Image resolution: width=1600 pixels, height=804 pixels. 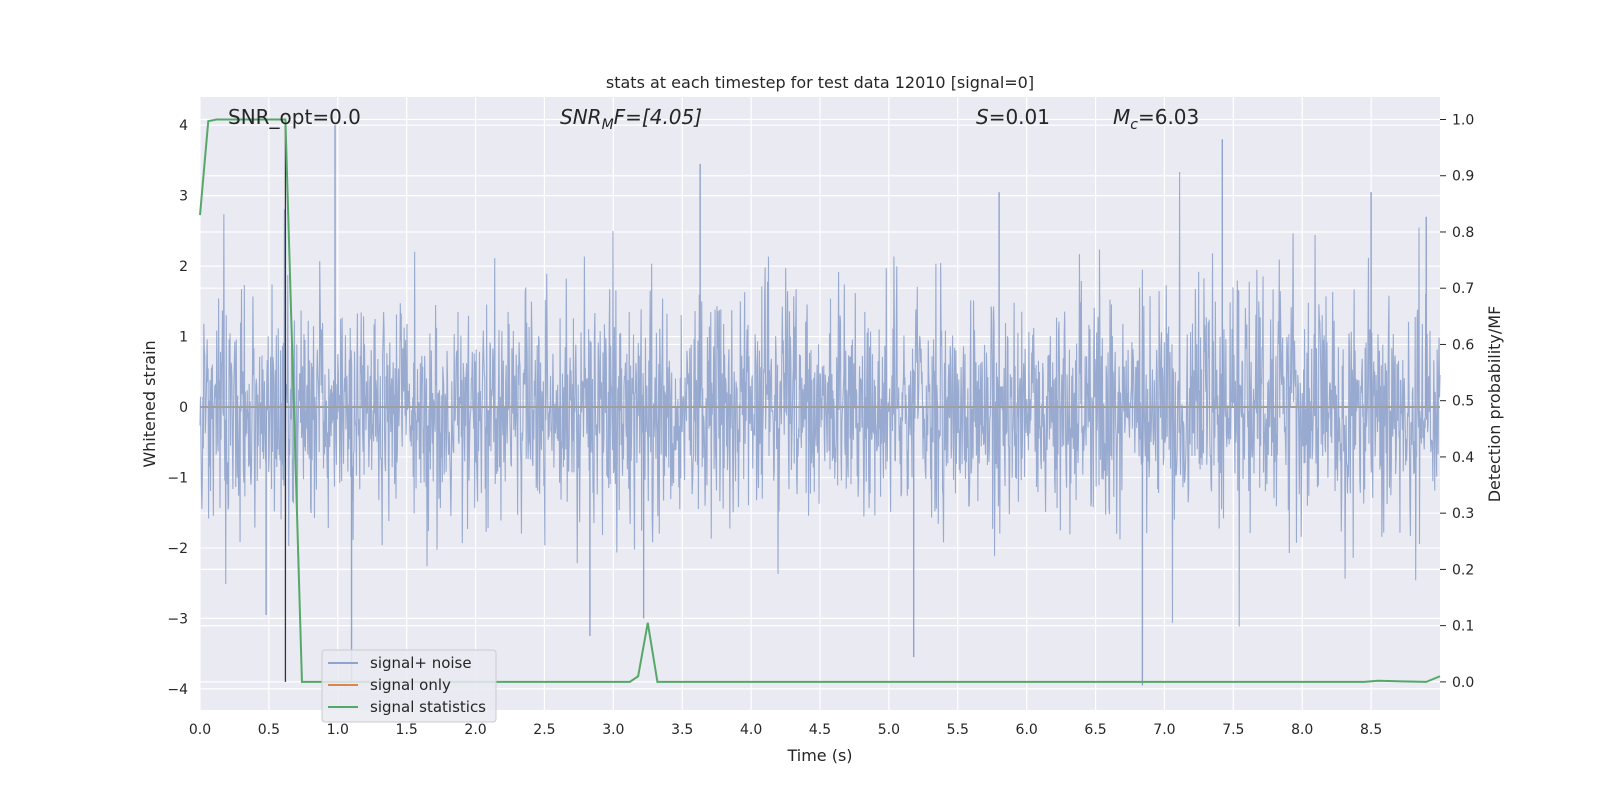 I want to click on annotation-s-main: S, so click(x=982, y=117).